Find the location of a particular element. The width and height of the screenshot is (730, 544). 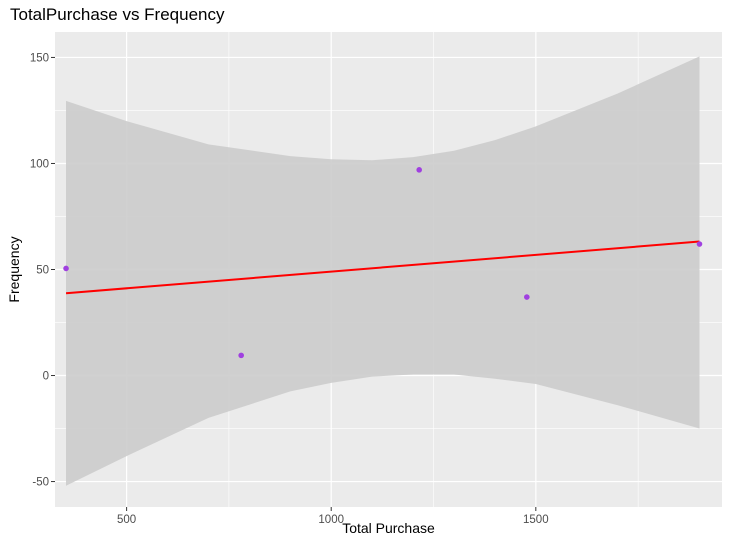

y-tick-label: 50 is located at coordinates (42, 271).